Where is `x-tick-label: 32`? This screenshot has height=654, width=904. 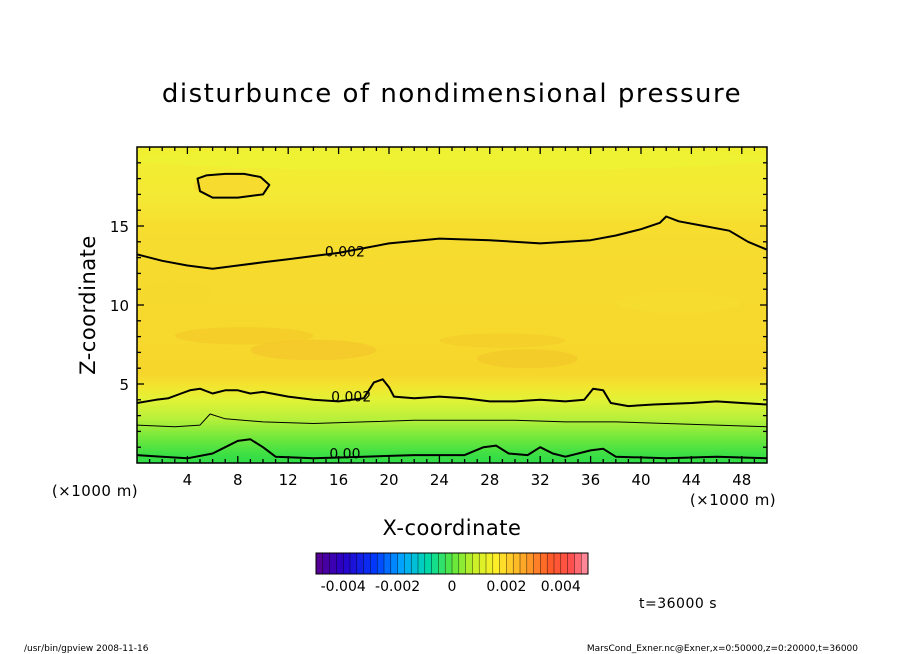 x-tick-label: 32 is located at coordinates (540, 480).